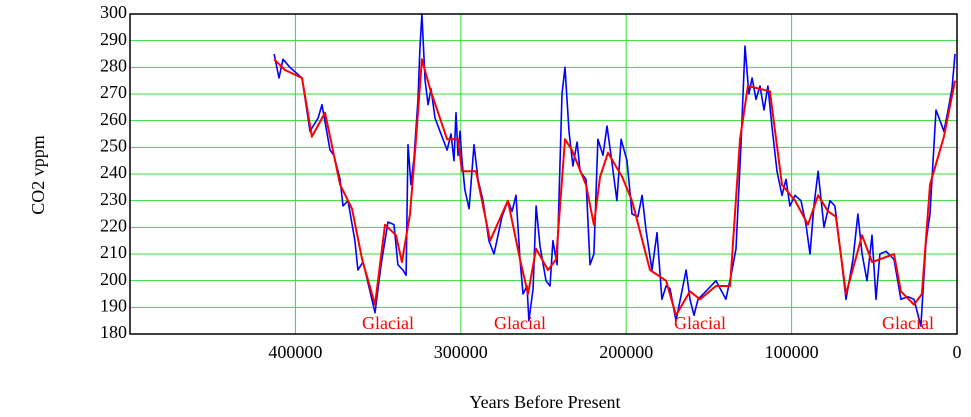 Image resolution: width=971 pixels, height=417 pixels. Describe the element at coordinates (113, 252) in the screenshot. I see `y-tick-label: 210` at that location.